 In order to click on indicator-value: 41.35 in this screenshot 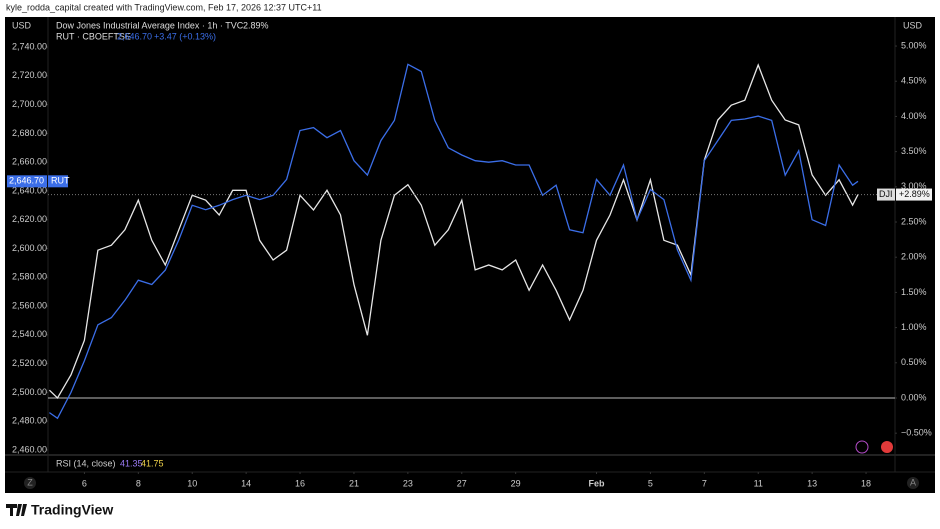, I will do `click(131, 463)`.